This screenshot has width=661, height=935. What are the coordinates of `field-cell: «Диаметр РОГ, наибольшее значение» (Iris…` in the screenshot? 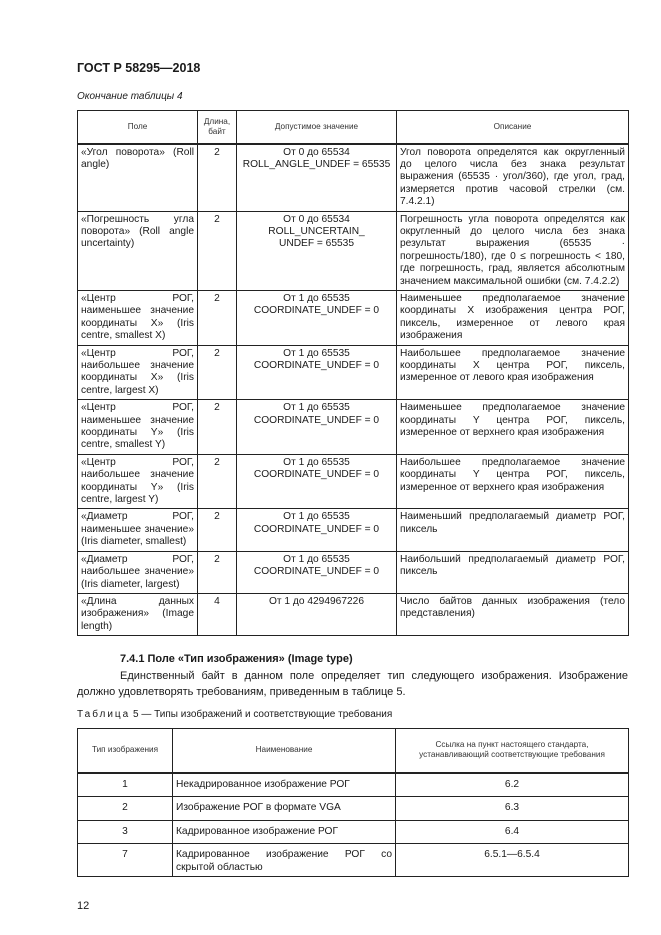 It's located at (137, 572).